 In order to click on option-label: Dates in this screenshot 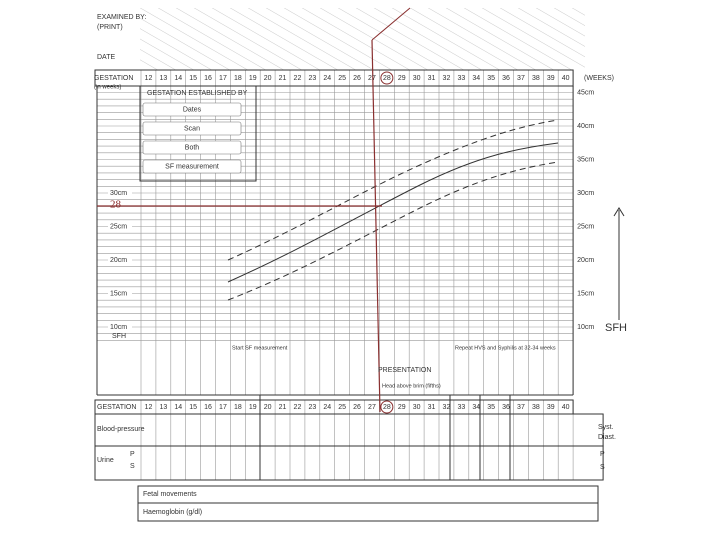, I will do `click(192, 109)`.